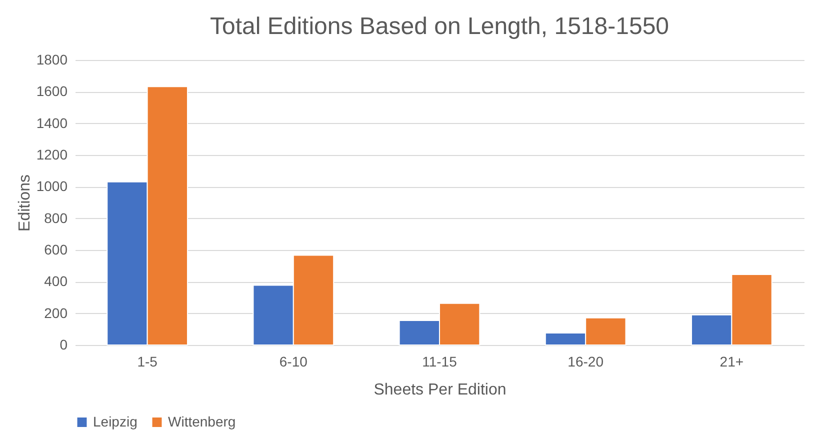  I want to click on y-tick-label: 400, so click(56, 281).